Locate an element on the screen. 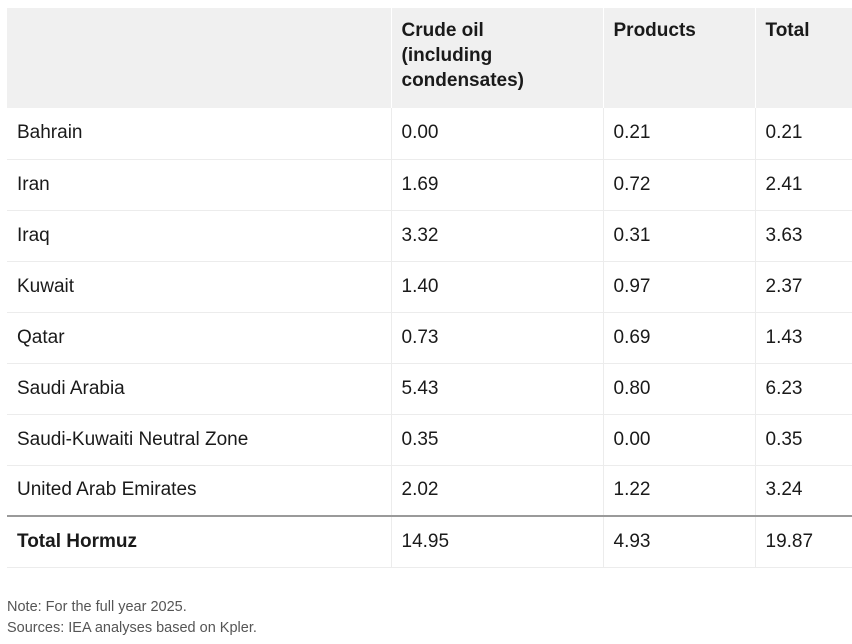 This screenshot has width=852, height=644. header-crude-line-1: Crude oil is located at coordinates (442, 30).